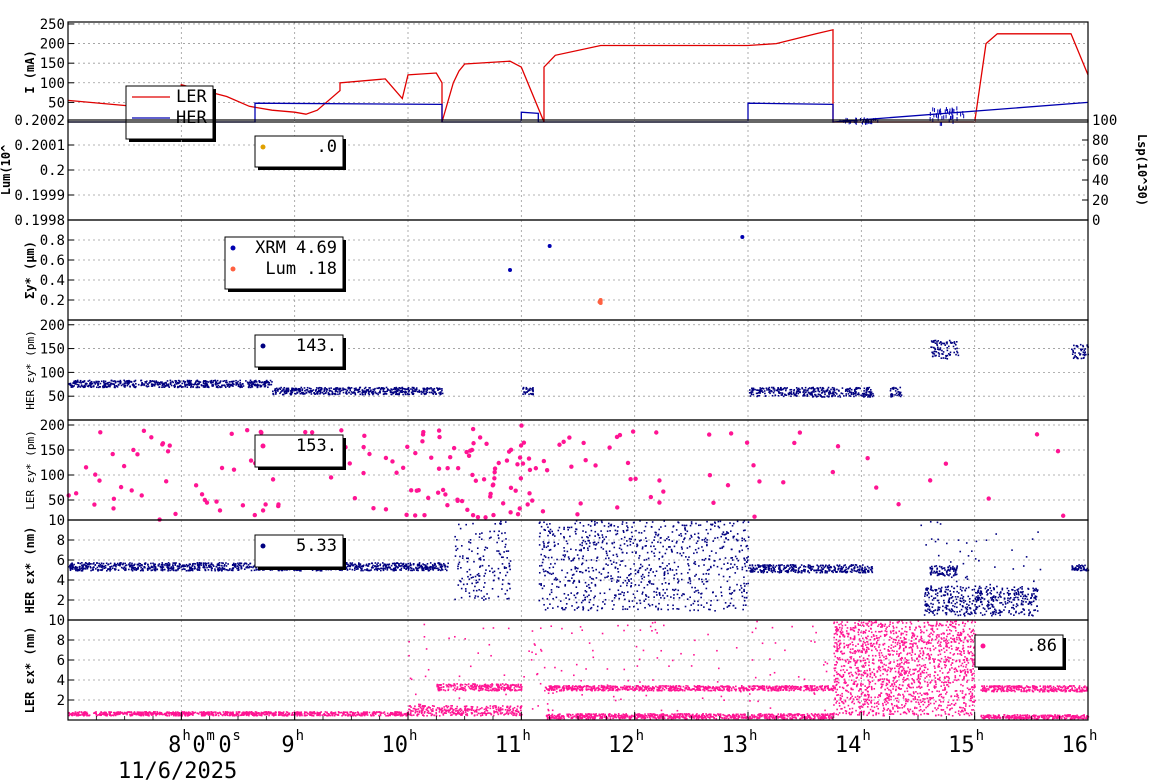 Image resolution: width=1160 pixels, height=782 pixels. What do you see at coordinates (30, 270) in the screenshot?
I see `y-axis-label: Σy* (μm)` at bounding box center [30, 270].